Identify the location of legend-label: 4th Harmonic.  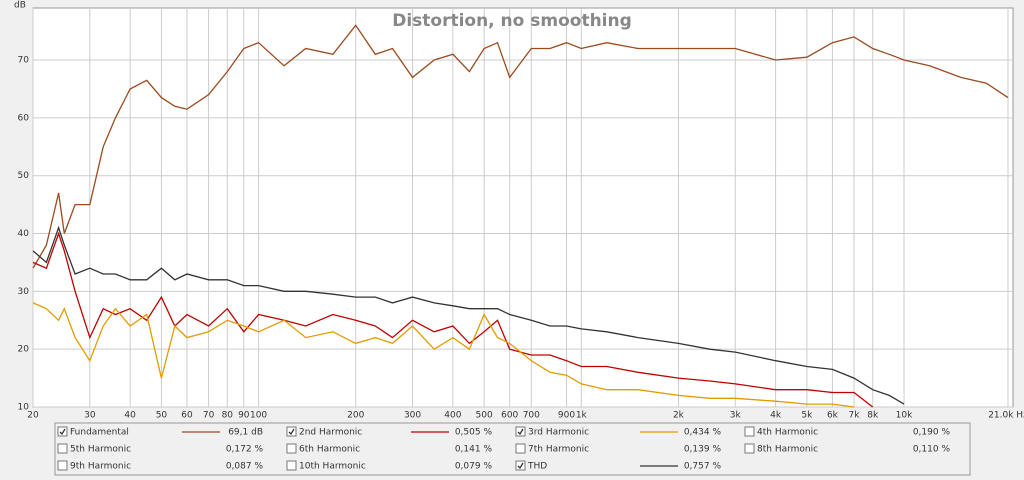
(787, 433).